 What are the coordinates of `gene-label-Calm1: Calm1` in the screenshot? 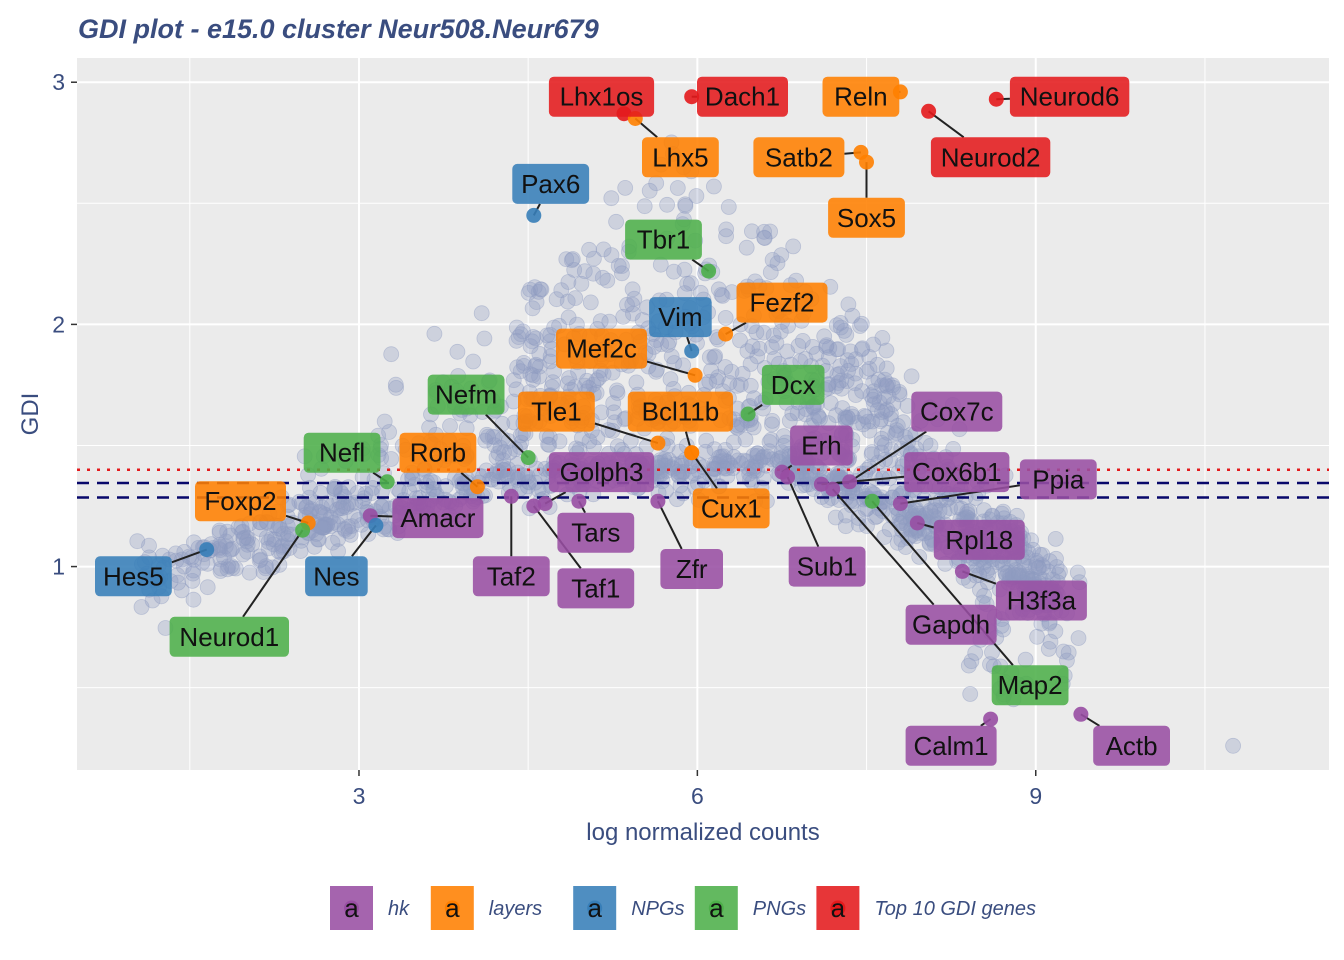 It's located at (951, 746).